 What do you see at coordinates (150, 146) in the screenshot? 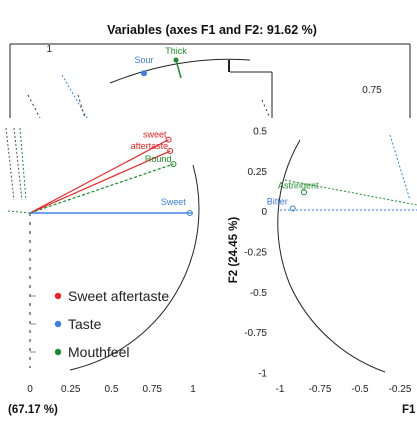
I see `left-label-aftertaste: aftertaste` at bounding box center [150, 146].